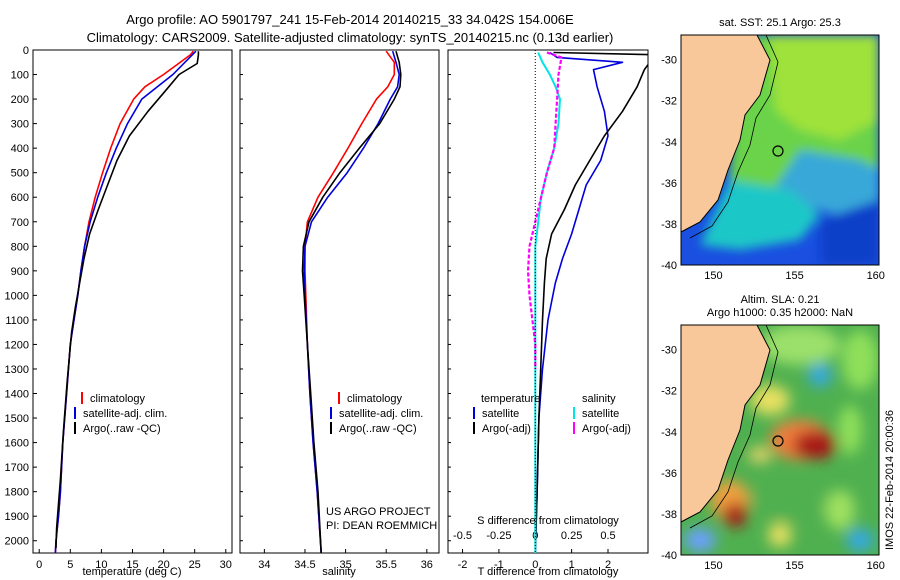 Image resolution: width=900 pixels, height=580 pixels. What do you see at coordinates (17, 345) in the screenshot?
I see `y-tick-label: 1200` at bounding box center [17, 345].